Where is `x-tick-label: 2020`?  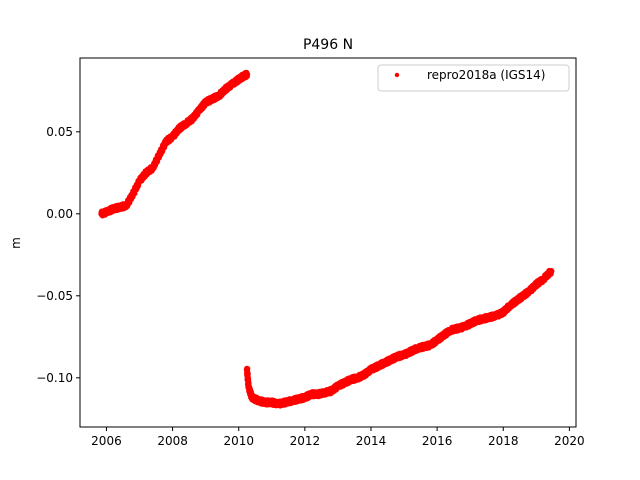
x-tick-label: 2020 is located at coordinates (569, 441).